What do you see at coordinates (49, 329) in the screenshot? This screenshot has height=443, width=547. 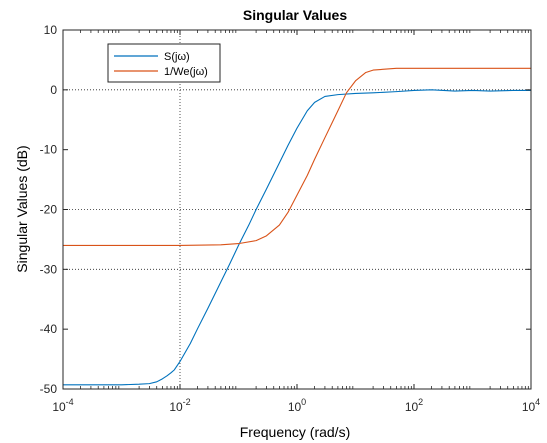 I see `y-tick-label: -40` at bounding box center [49, 329].